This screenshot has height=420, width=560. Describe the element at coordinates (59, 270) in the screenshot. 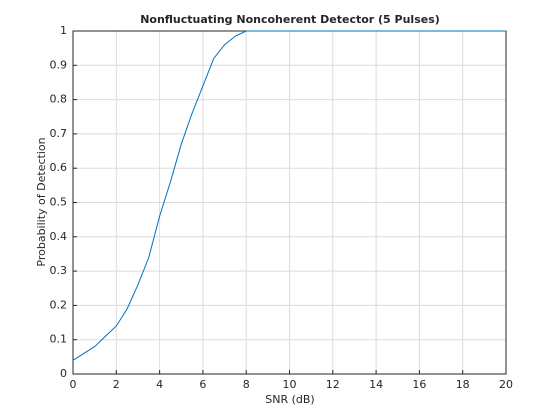

I see `y-tick-label: 0.3` at that location.